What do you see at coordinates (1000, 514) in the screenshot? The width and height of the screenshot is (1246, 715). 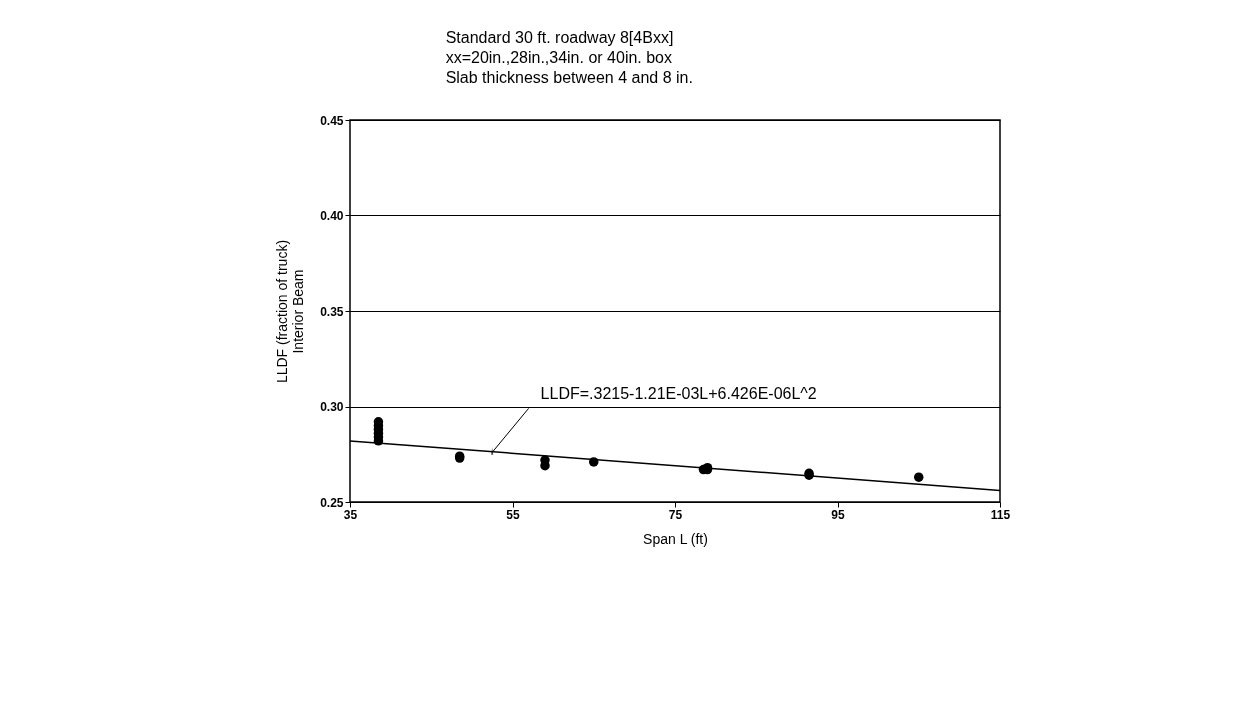 I see `x-tick-label: 115` at bounding box center [1000, 514].